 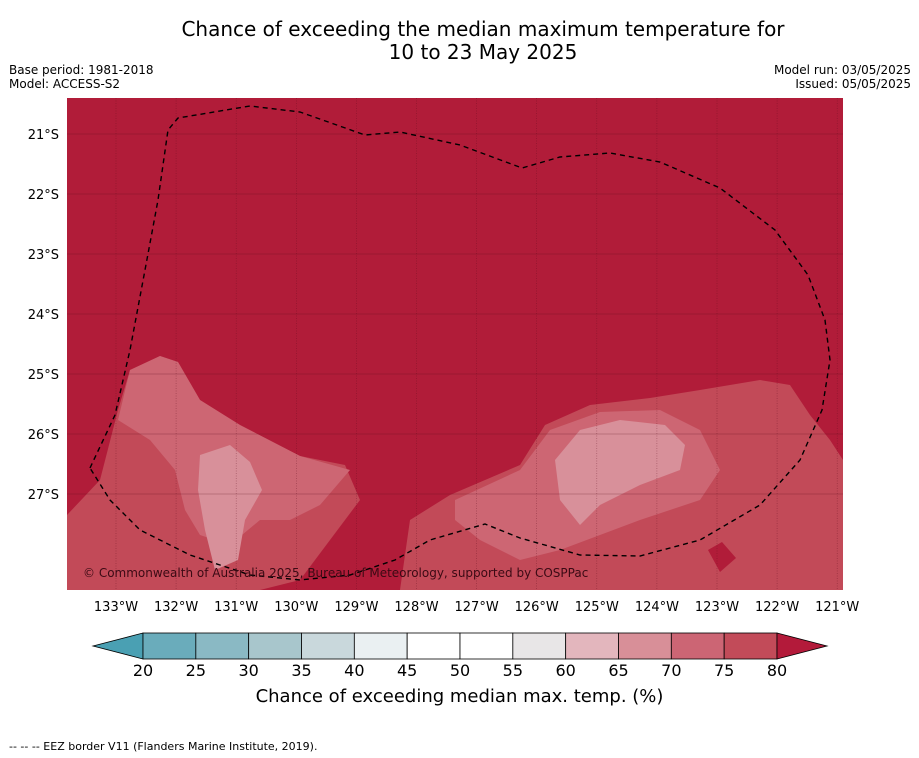 What do you see at coordinates (356, 607) in the screenshot?
I see `longitude-tick-label: 129°W` at bounding box center [356, 607].